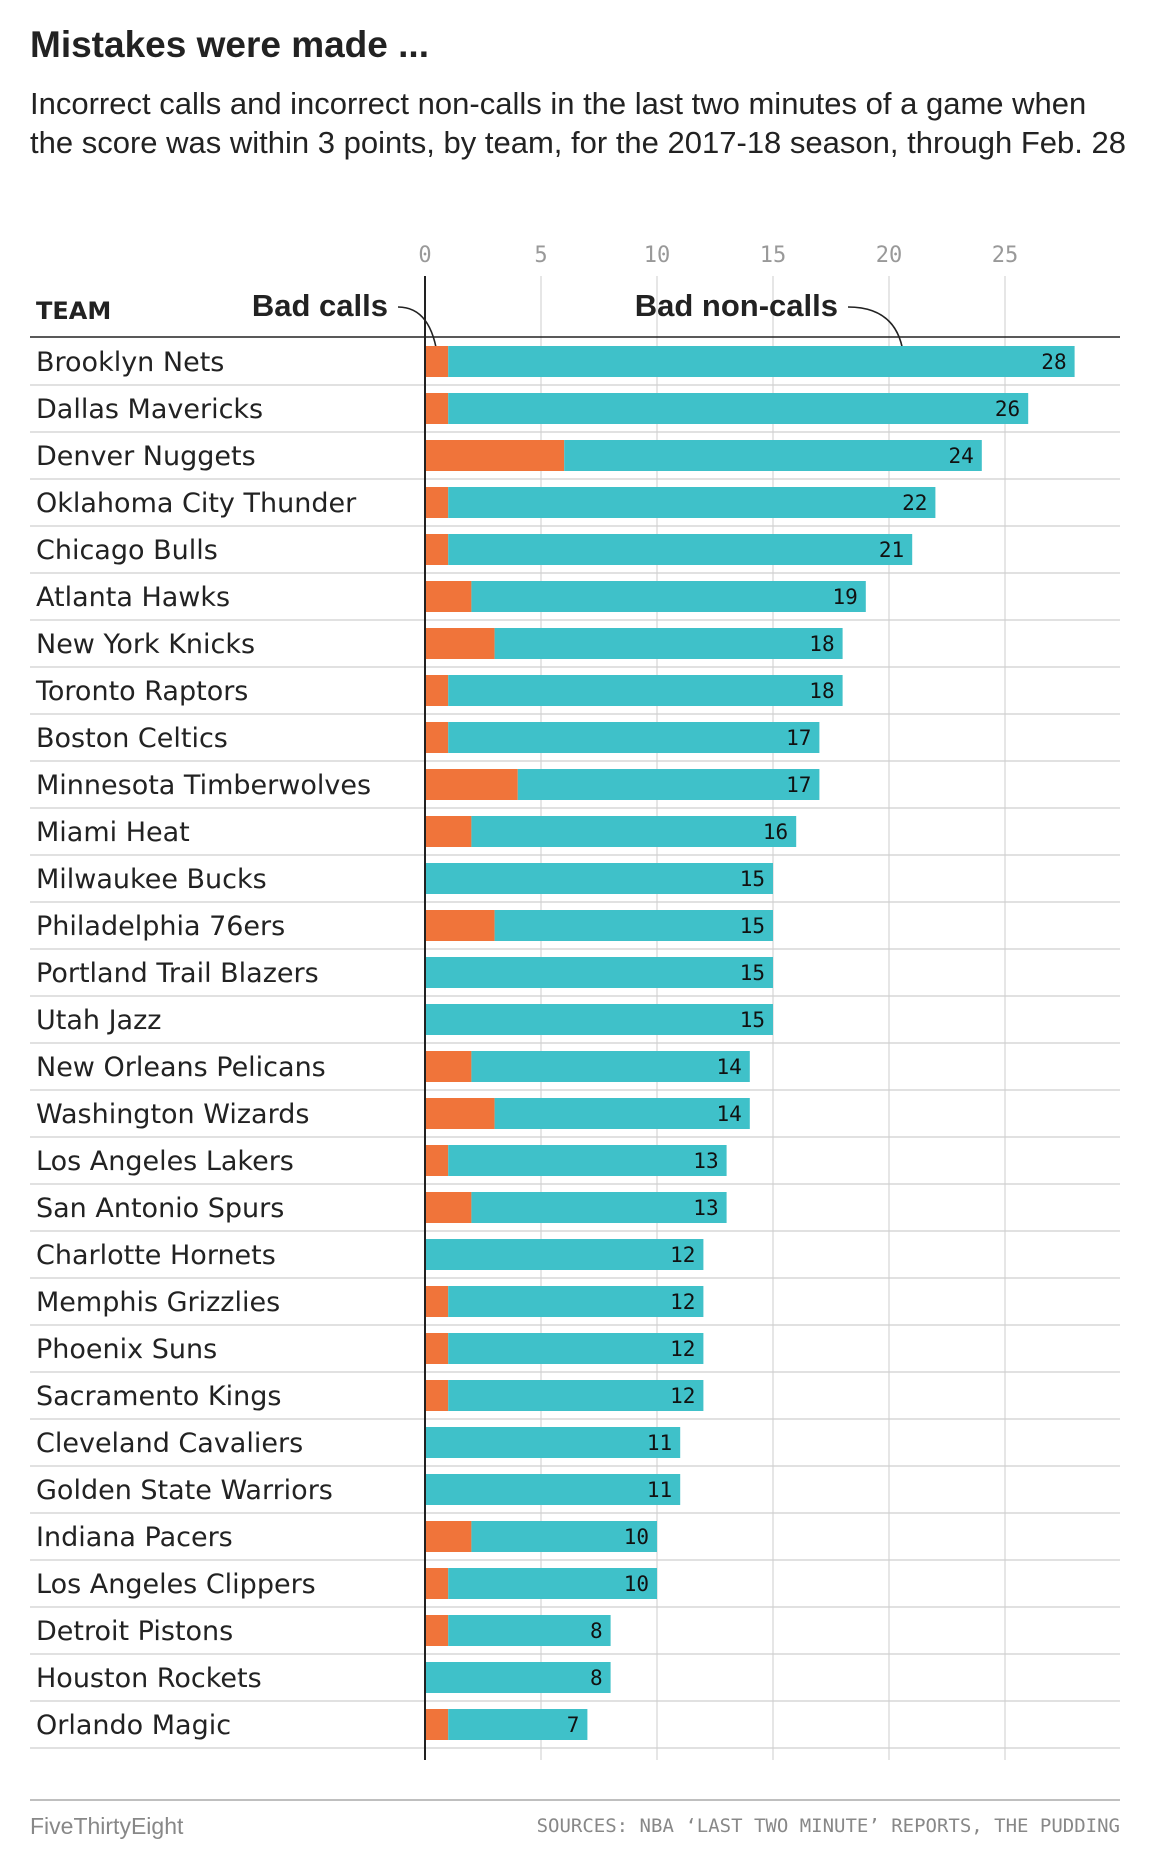 Image resolution: width=1150 pixels, height=1856 pixels. Describe the element at coordinates (775, 832) in the screenshot. I see `bar-value-label: 16` at that location.